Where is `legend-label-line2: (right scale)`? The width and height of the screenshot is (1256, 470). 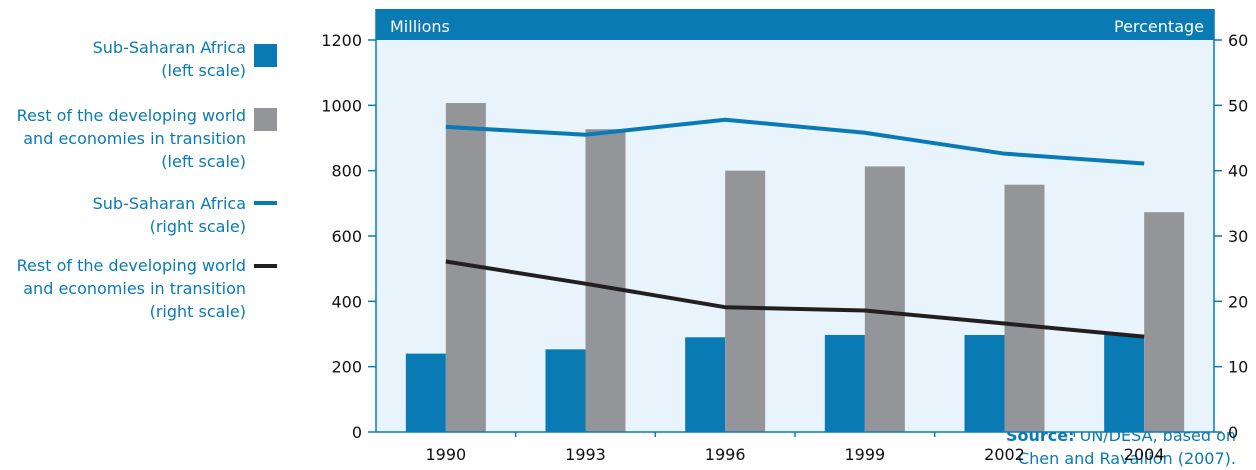
legend-label-line2: (right scale) is located at coordinates (197, 226).